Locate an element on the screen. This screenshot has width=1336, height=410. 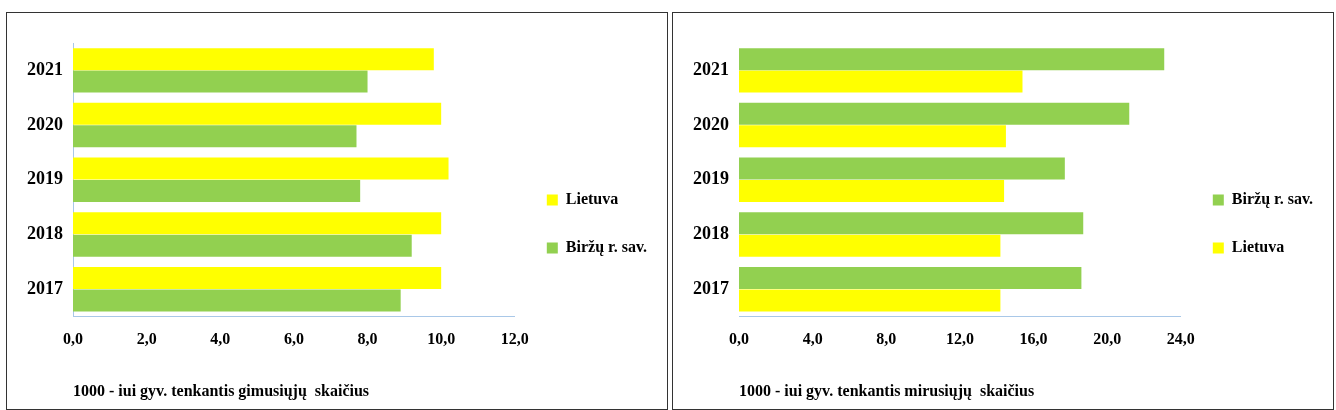
x-axis-title: 1000 - iui gyv. tenkantis gimusiųjų skaičius is located at coordinates (221, 390).